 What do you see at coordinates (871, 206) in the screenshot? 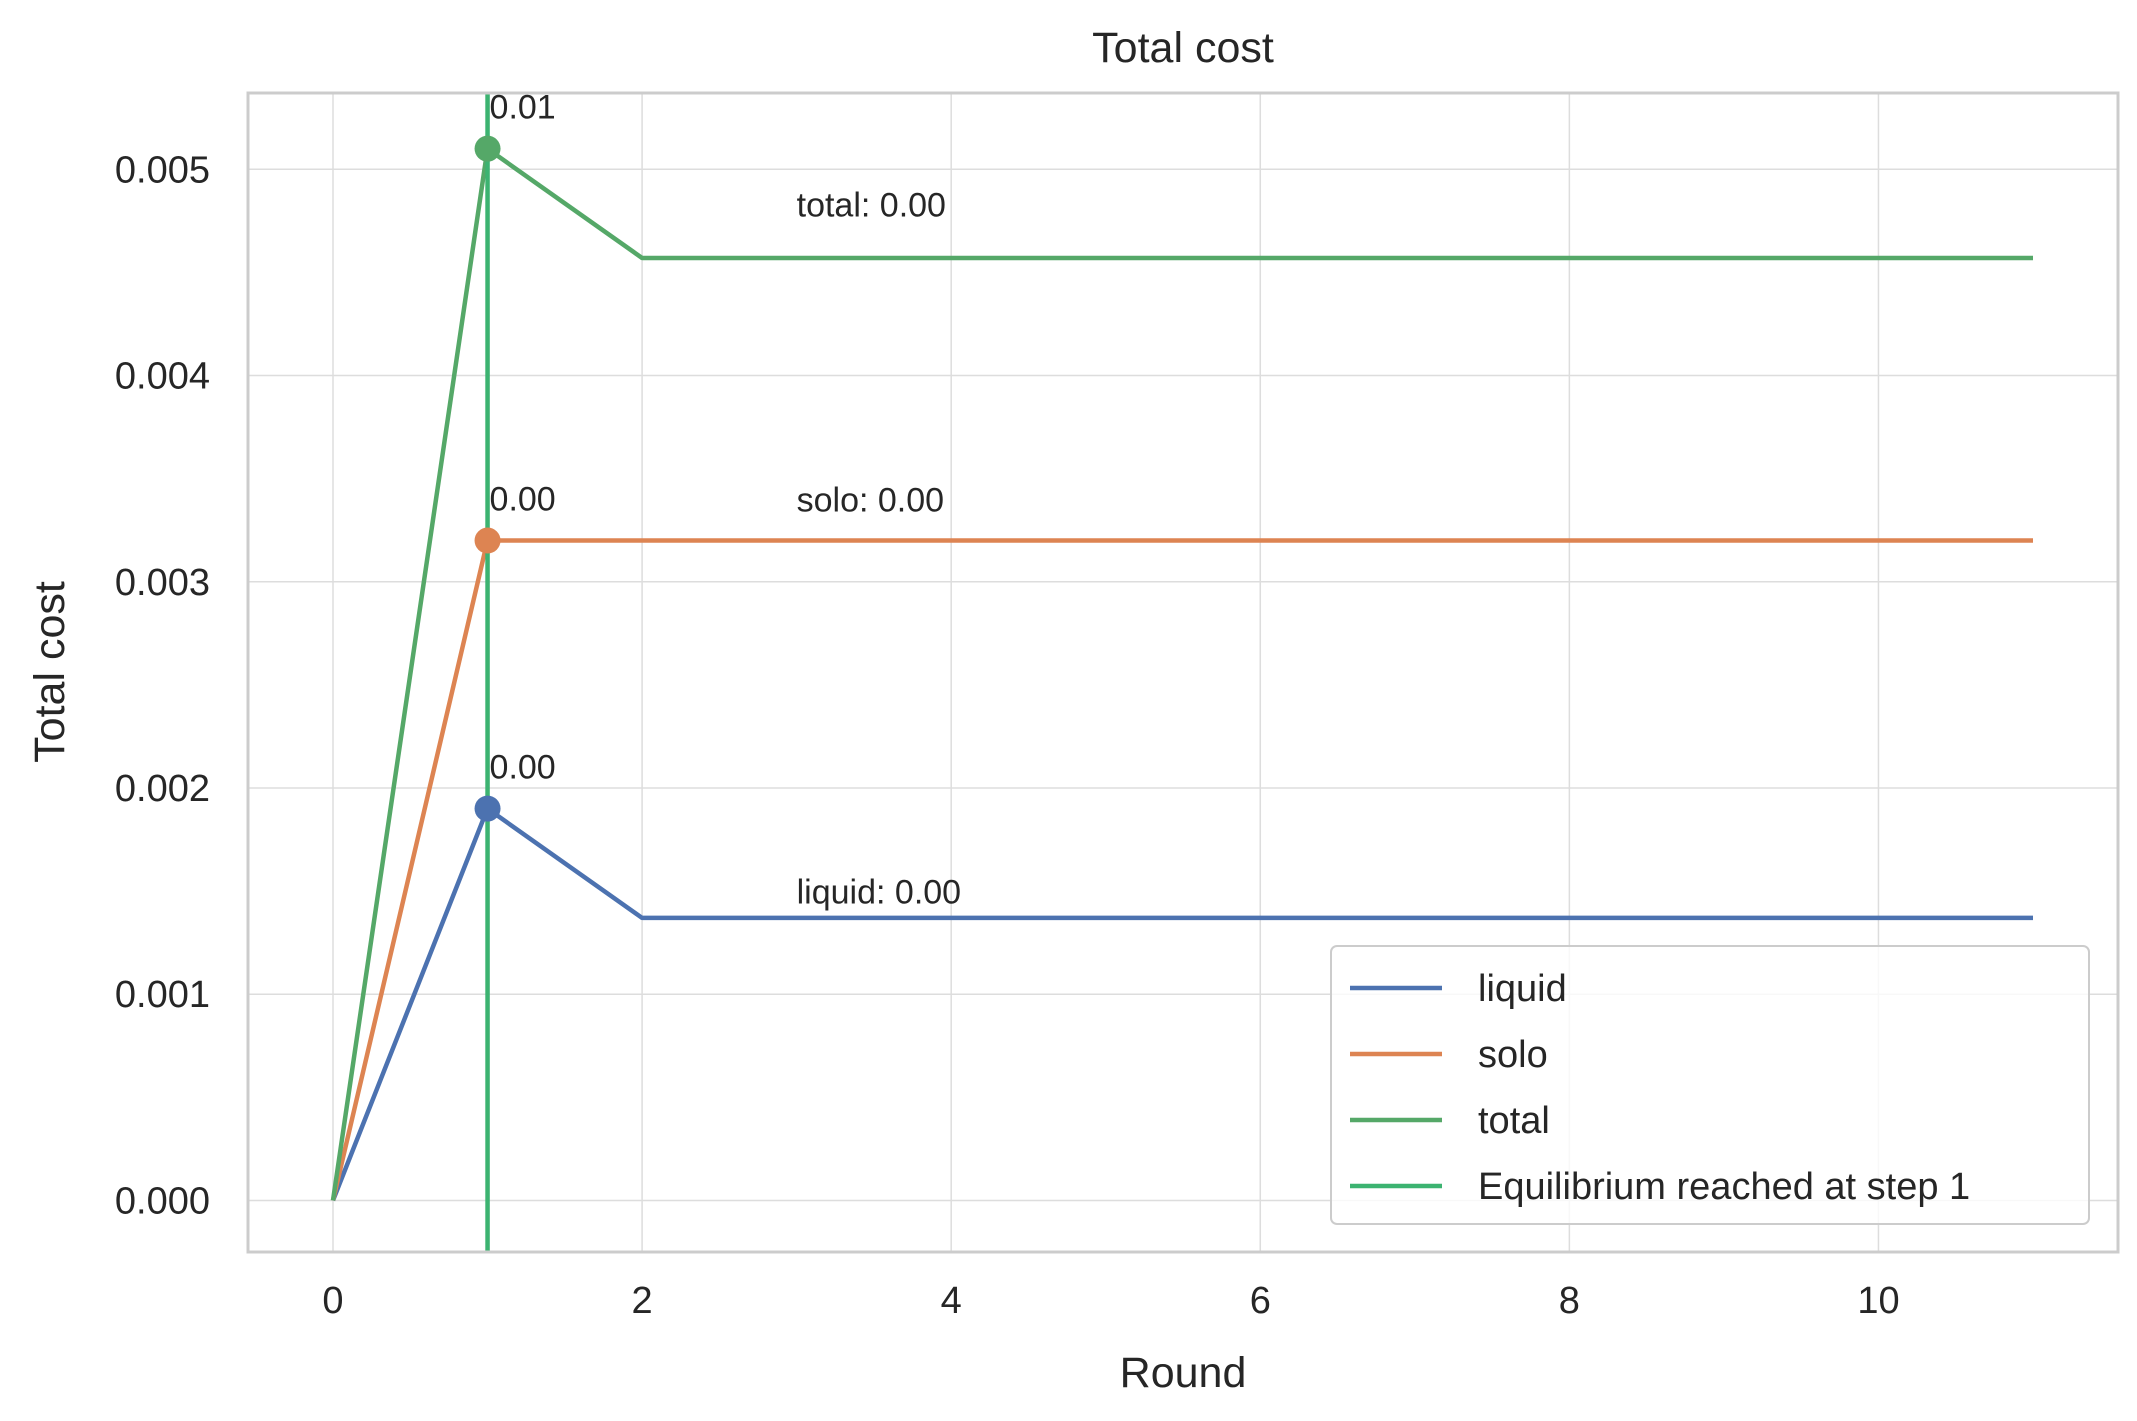
I see `series-annotation: total: 0.00` at bounding box center [871, 206].